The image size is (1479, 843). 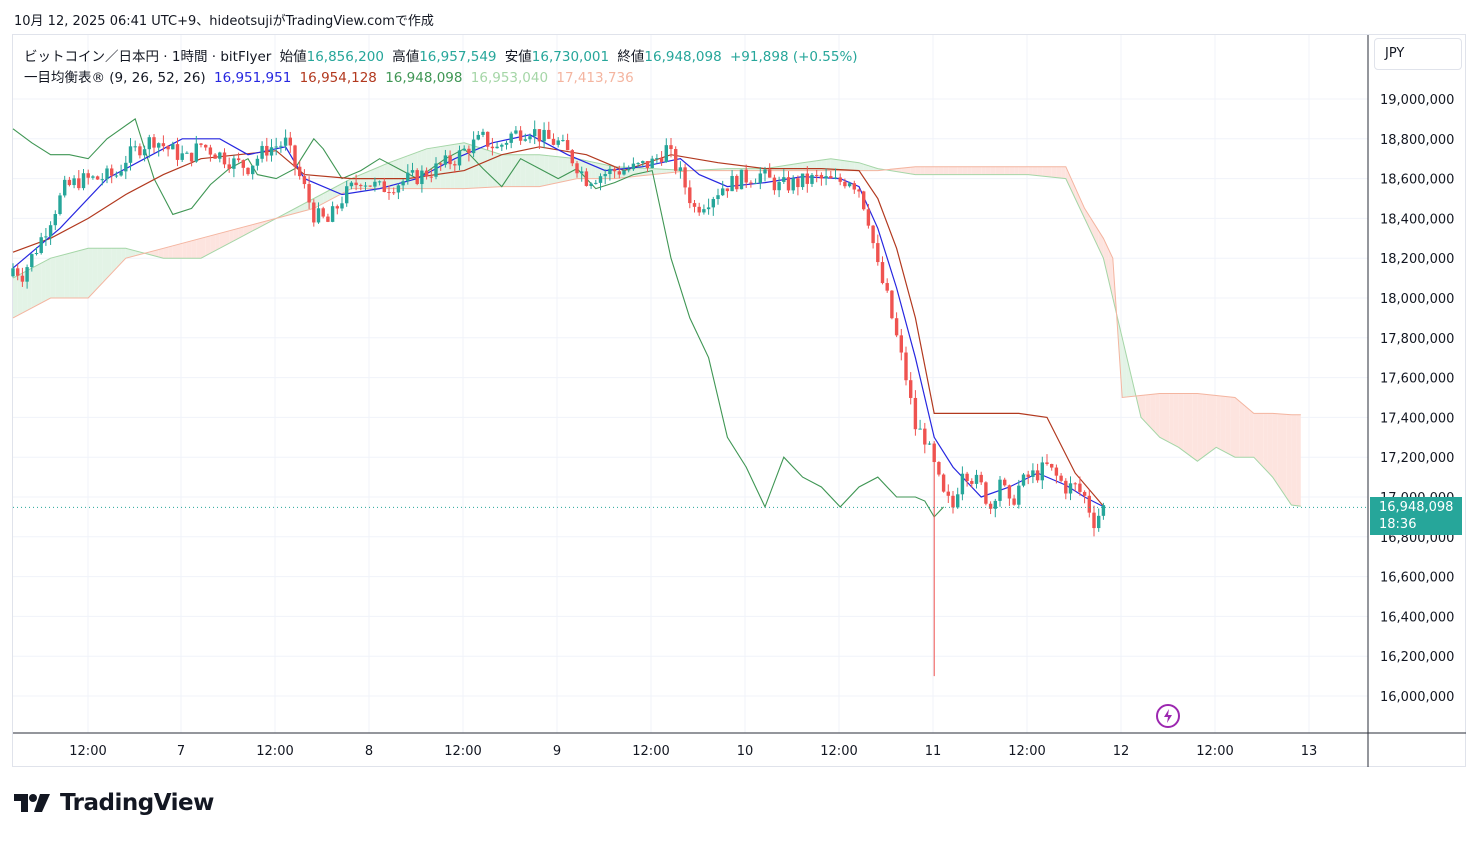 What do you see at coordinates (595, 78) in the screenshot?
I see `senkou-b-value: 17,413,736` at bounding box center [595, 78].